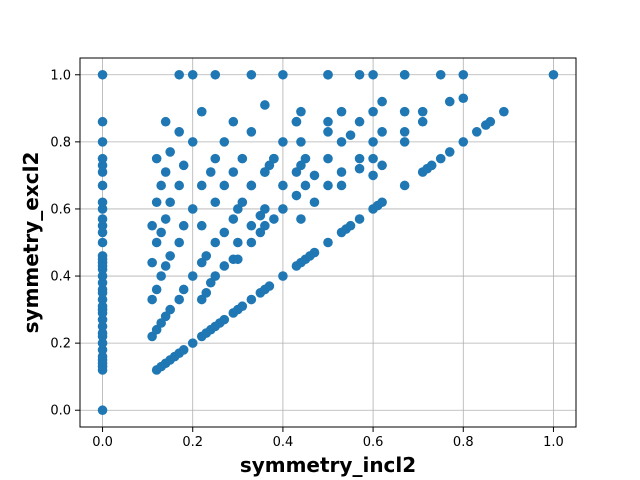 This screenshot has width=640, height=480. Describe the element at coordinates (192, 442) in the screenshot. I see `x-tick-label: 0.2` at that location.